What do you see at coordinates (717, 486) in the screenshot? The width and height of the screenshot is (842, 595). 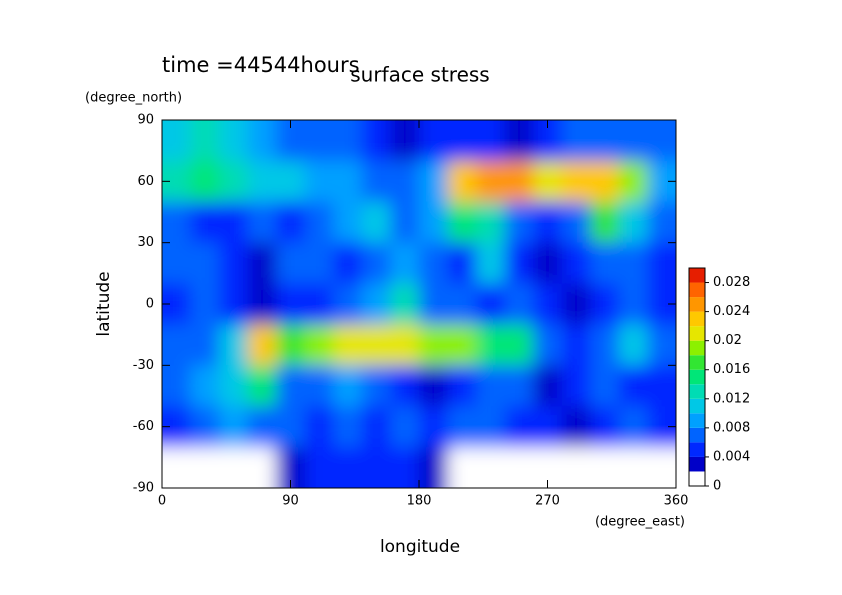 I see `colorbar-tick-label: 0` at bounding box center [717, 486].